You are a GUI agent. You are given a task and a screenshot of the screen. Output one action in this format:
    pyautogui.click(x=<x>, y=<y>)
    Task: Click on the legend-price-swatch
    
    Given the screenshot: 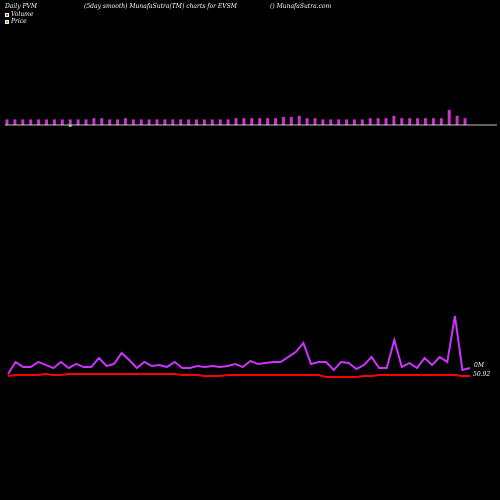 What is the action you would take?
    pyautogui.click(x=7, y=21)
    